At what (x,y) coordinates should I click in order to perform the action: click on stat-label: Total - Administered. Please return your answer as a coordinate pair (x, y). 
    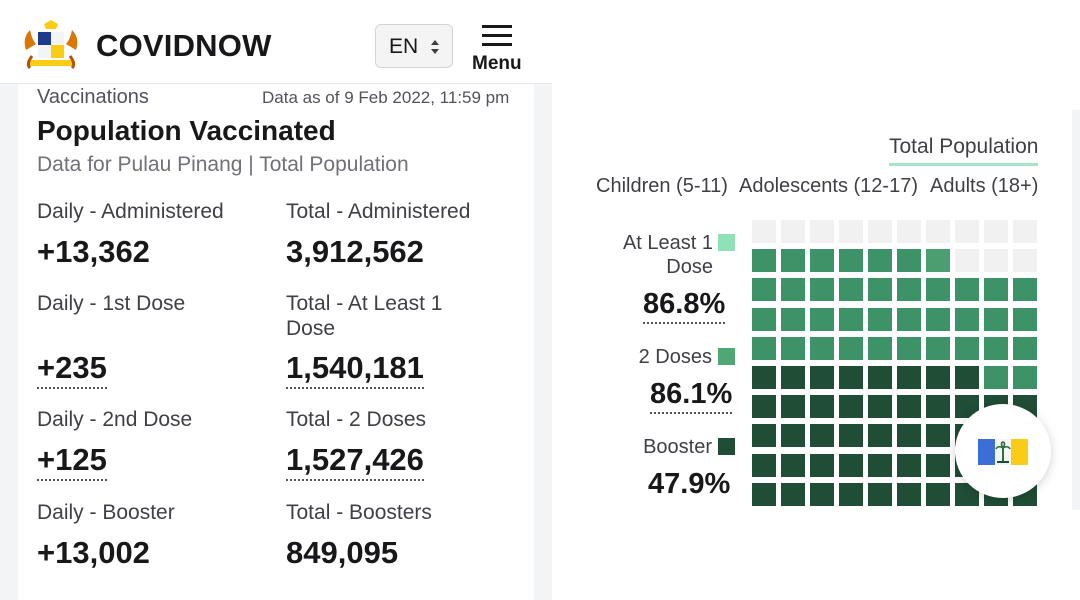
    Looking at the image, I should click on (378, 211).